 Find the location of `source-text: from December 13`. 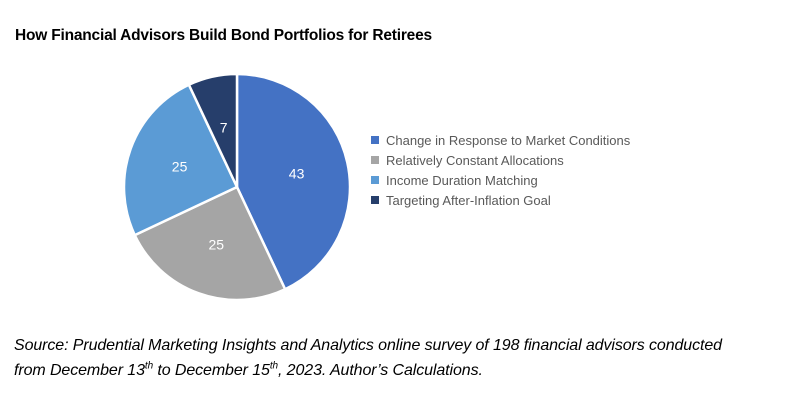

source-text: from December 13 is located at coordinates (79, 370).